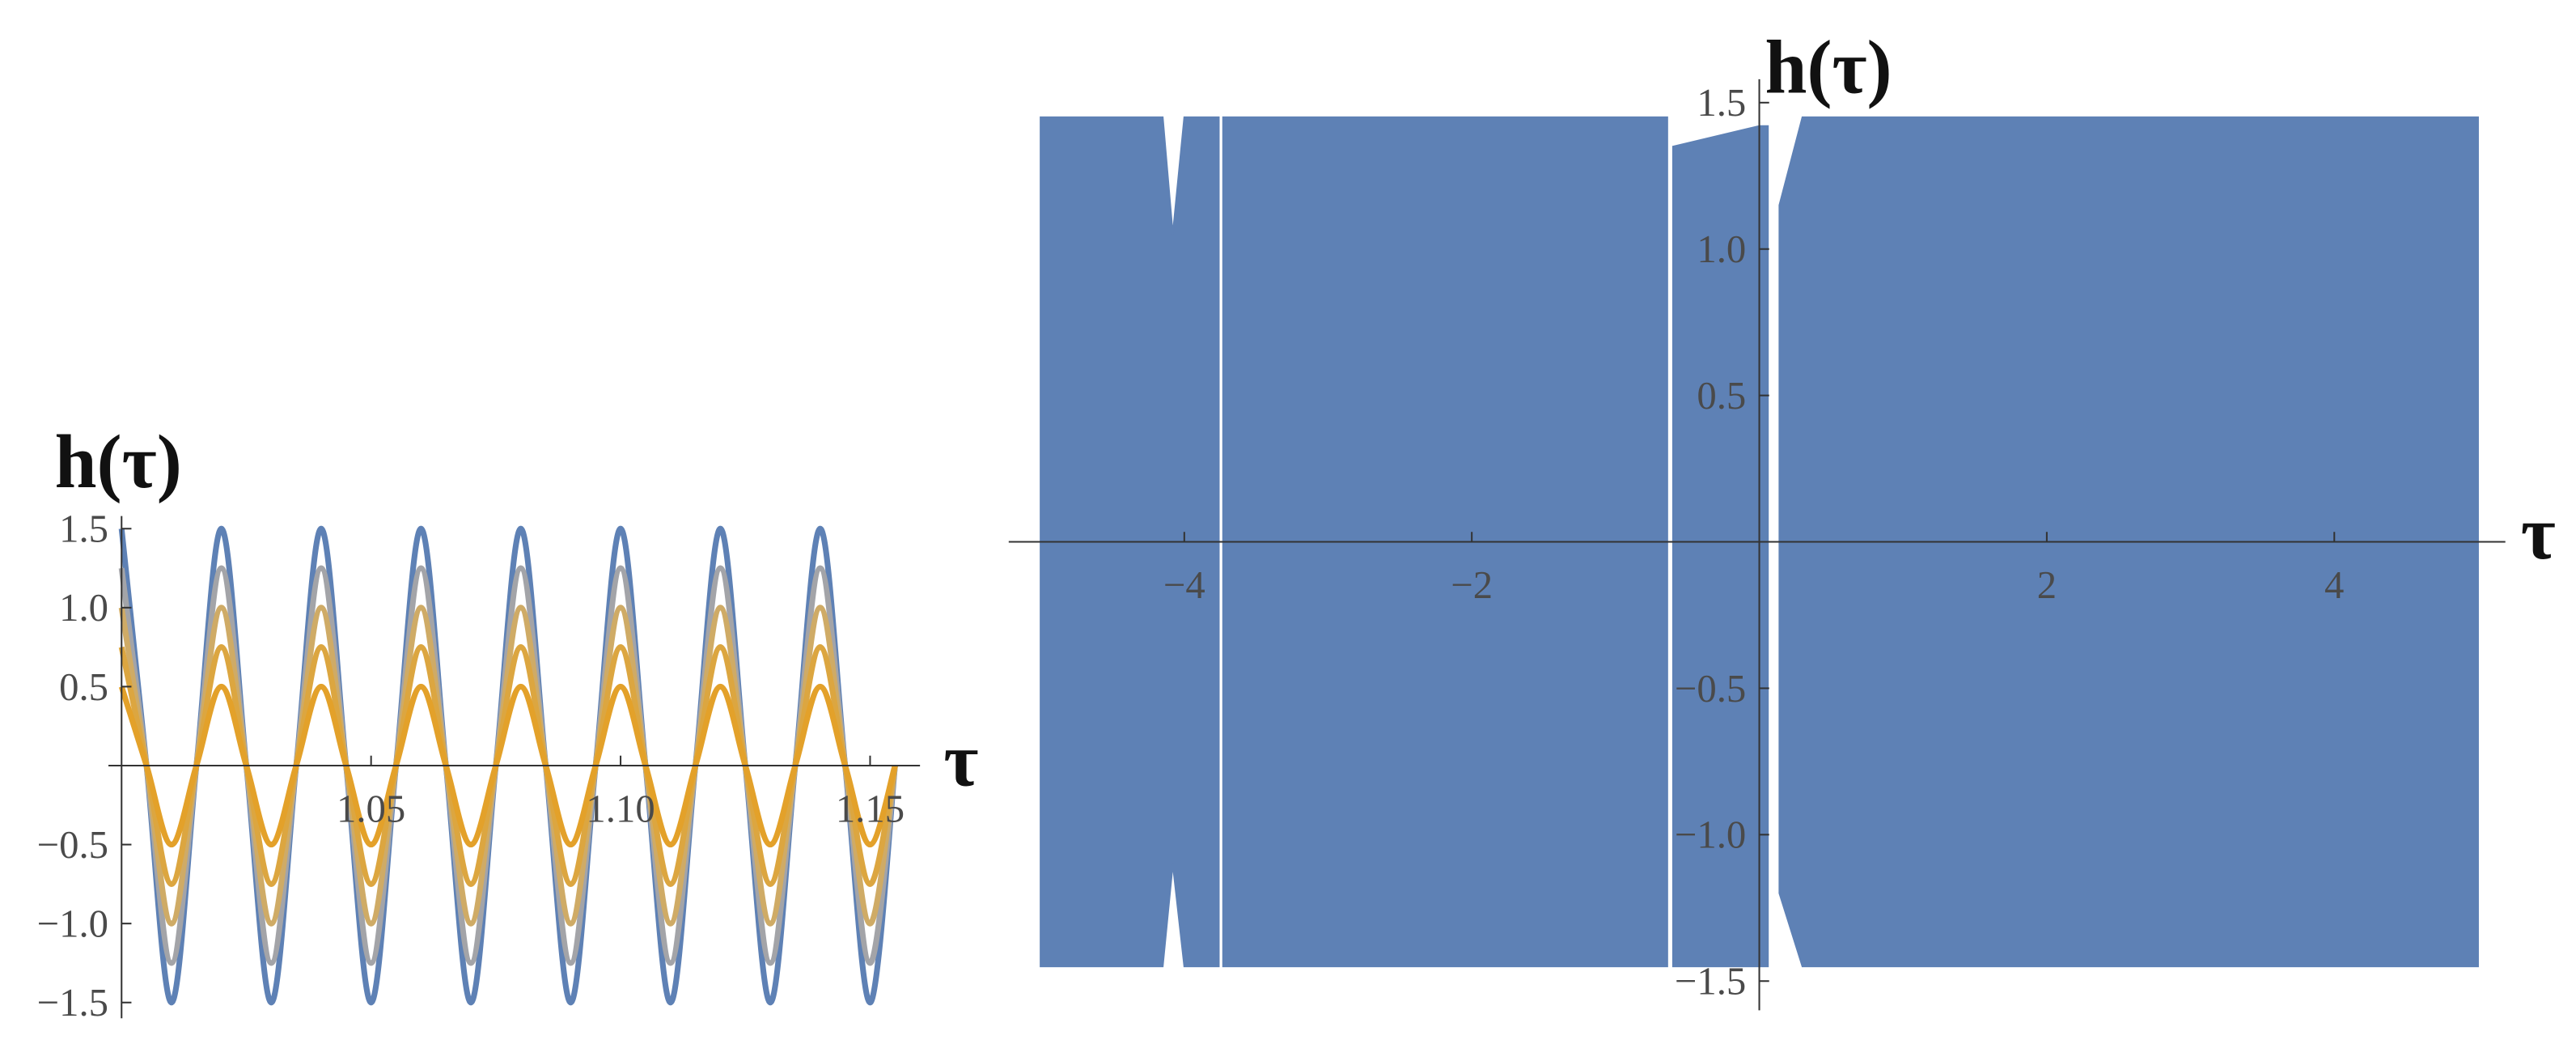 The height and width of the screenshot is (1044, 2576). I want to click on x-tick-label: 2, so click(2047, 584).